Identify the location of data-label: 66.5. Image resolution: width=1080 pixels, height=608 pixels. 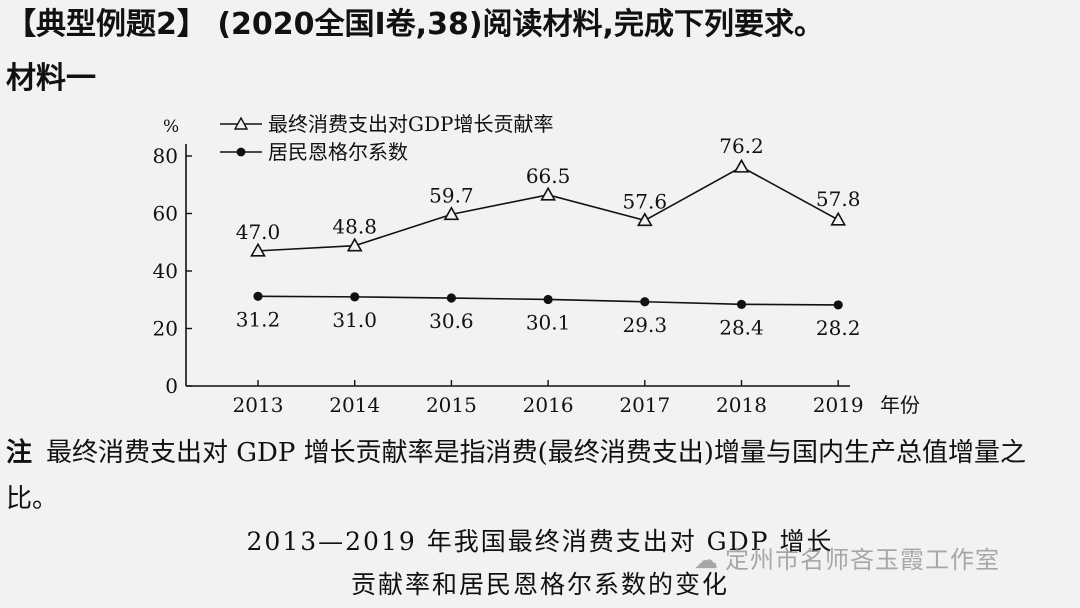
(548, 176).